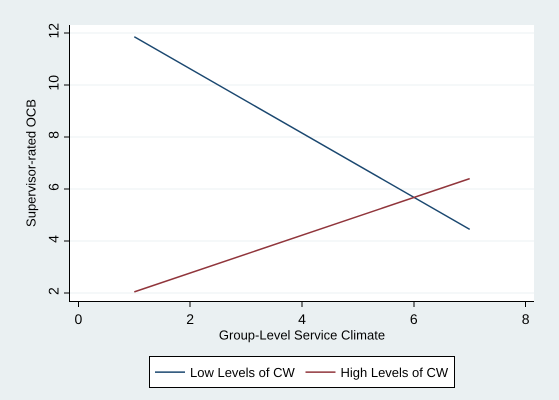 This screenshot has height=400, width=559. Describe the element at coordinates (190, 318) in the screenshot. I see `x-tick-label: 2` at that location.